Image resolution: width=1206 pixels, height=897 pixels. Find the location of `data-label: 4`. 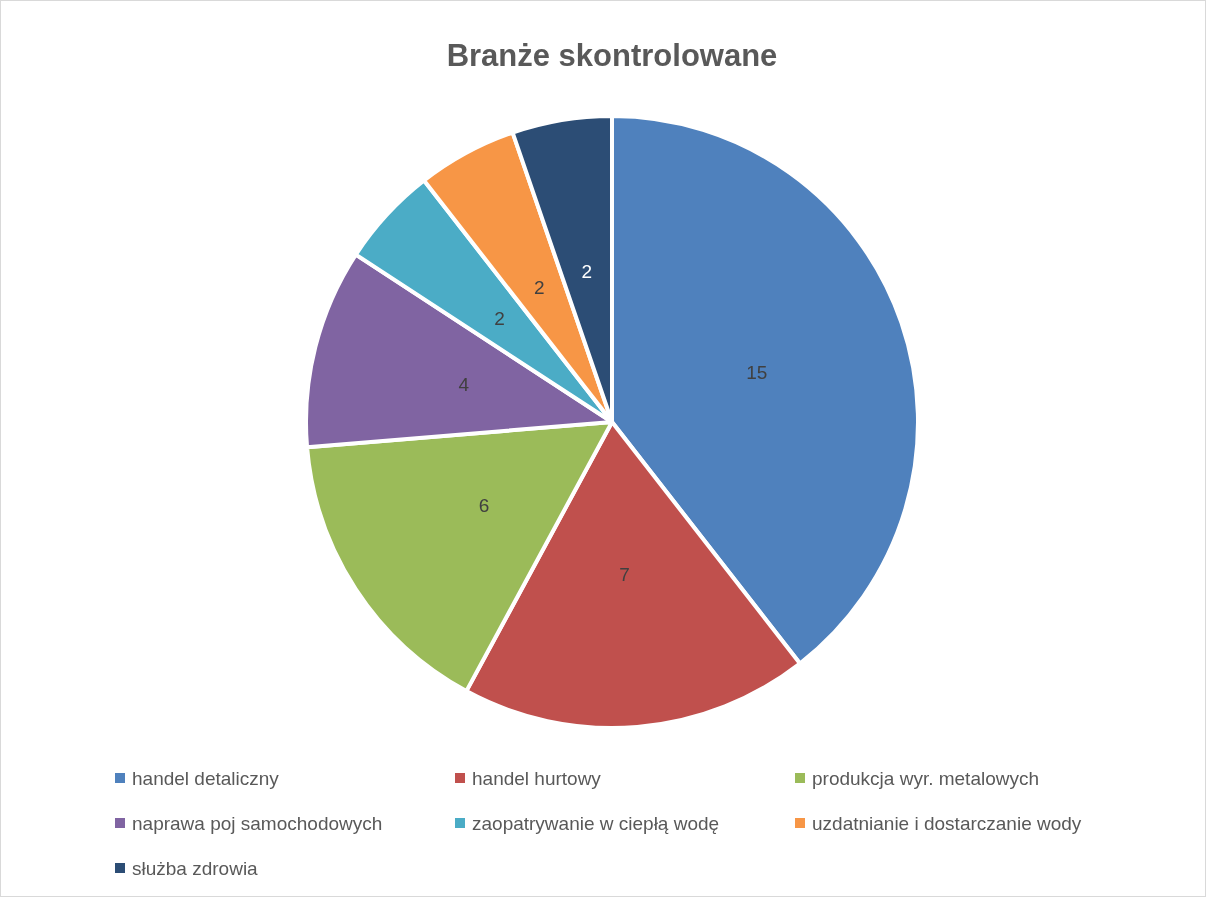

data-label: 4 is located at coordinates (464, 384).